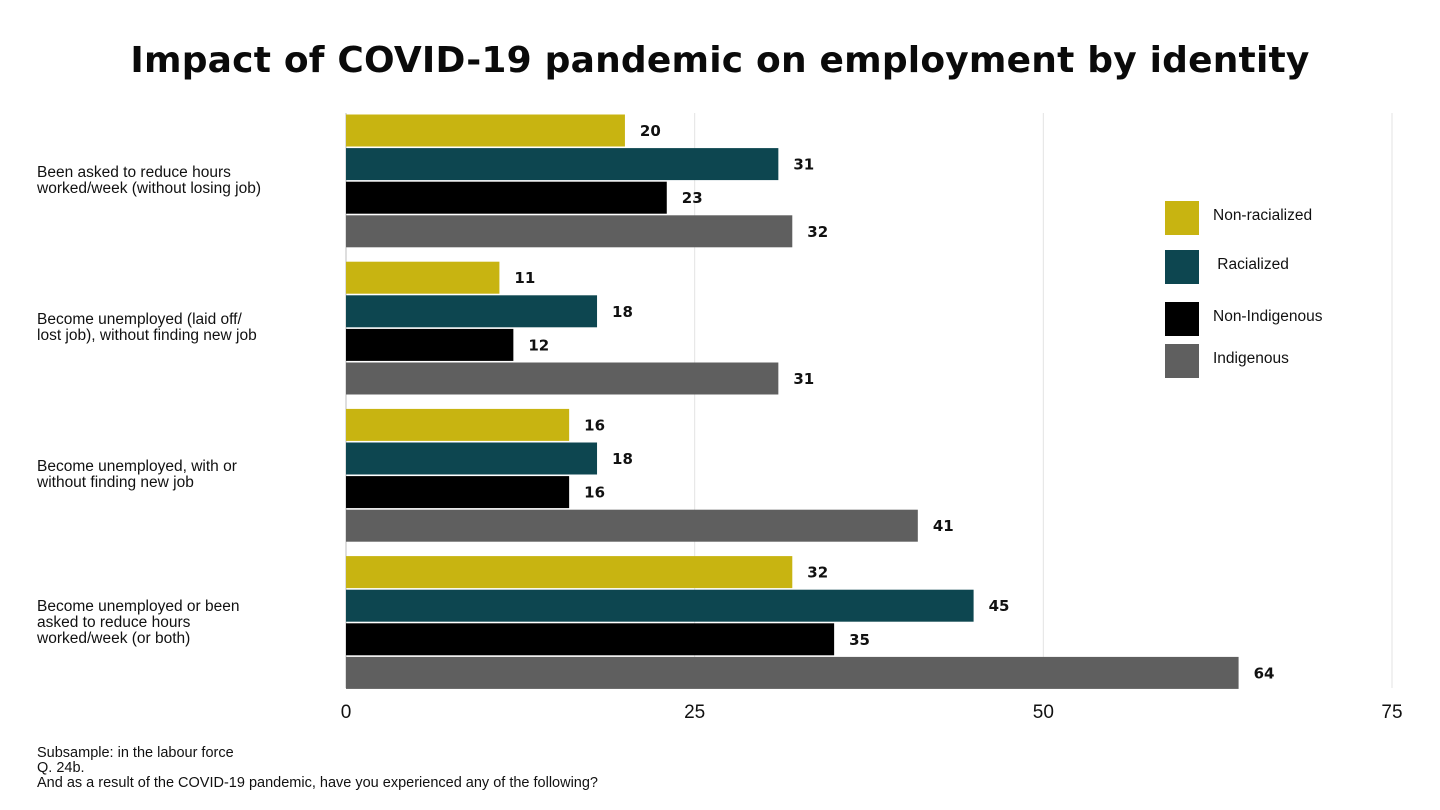  What do you see at coordinates (61, 768) in the screenshot?
I see `footnote-line-question-number: Q. 24b.` at bounding box center [61, 768].